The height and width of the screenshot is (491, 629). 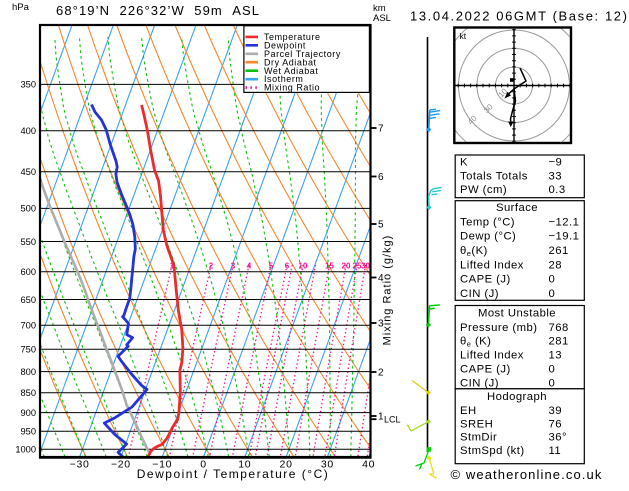 I want to click on svg-text: 900, so click(x=28, y=413).